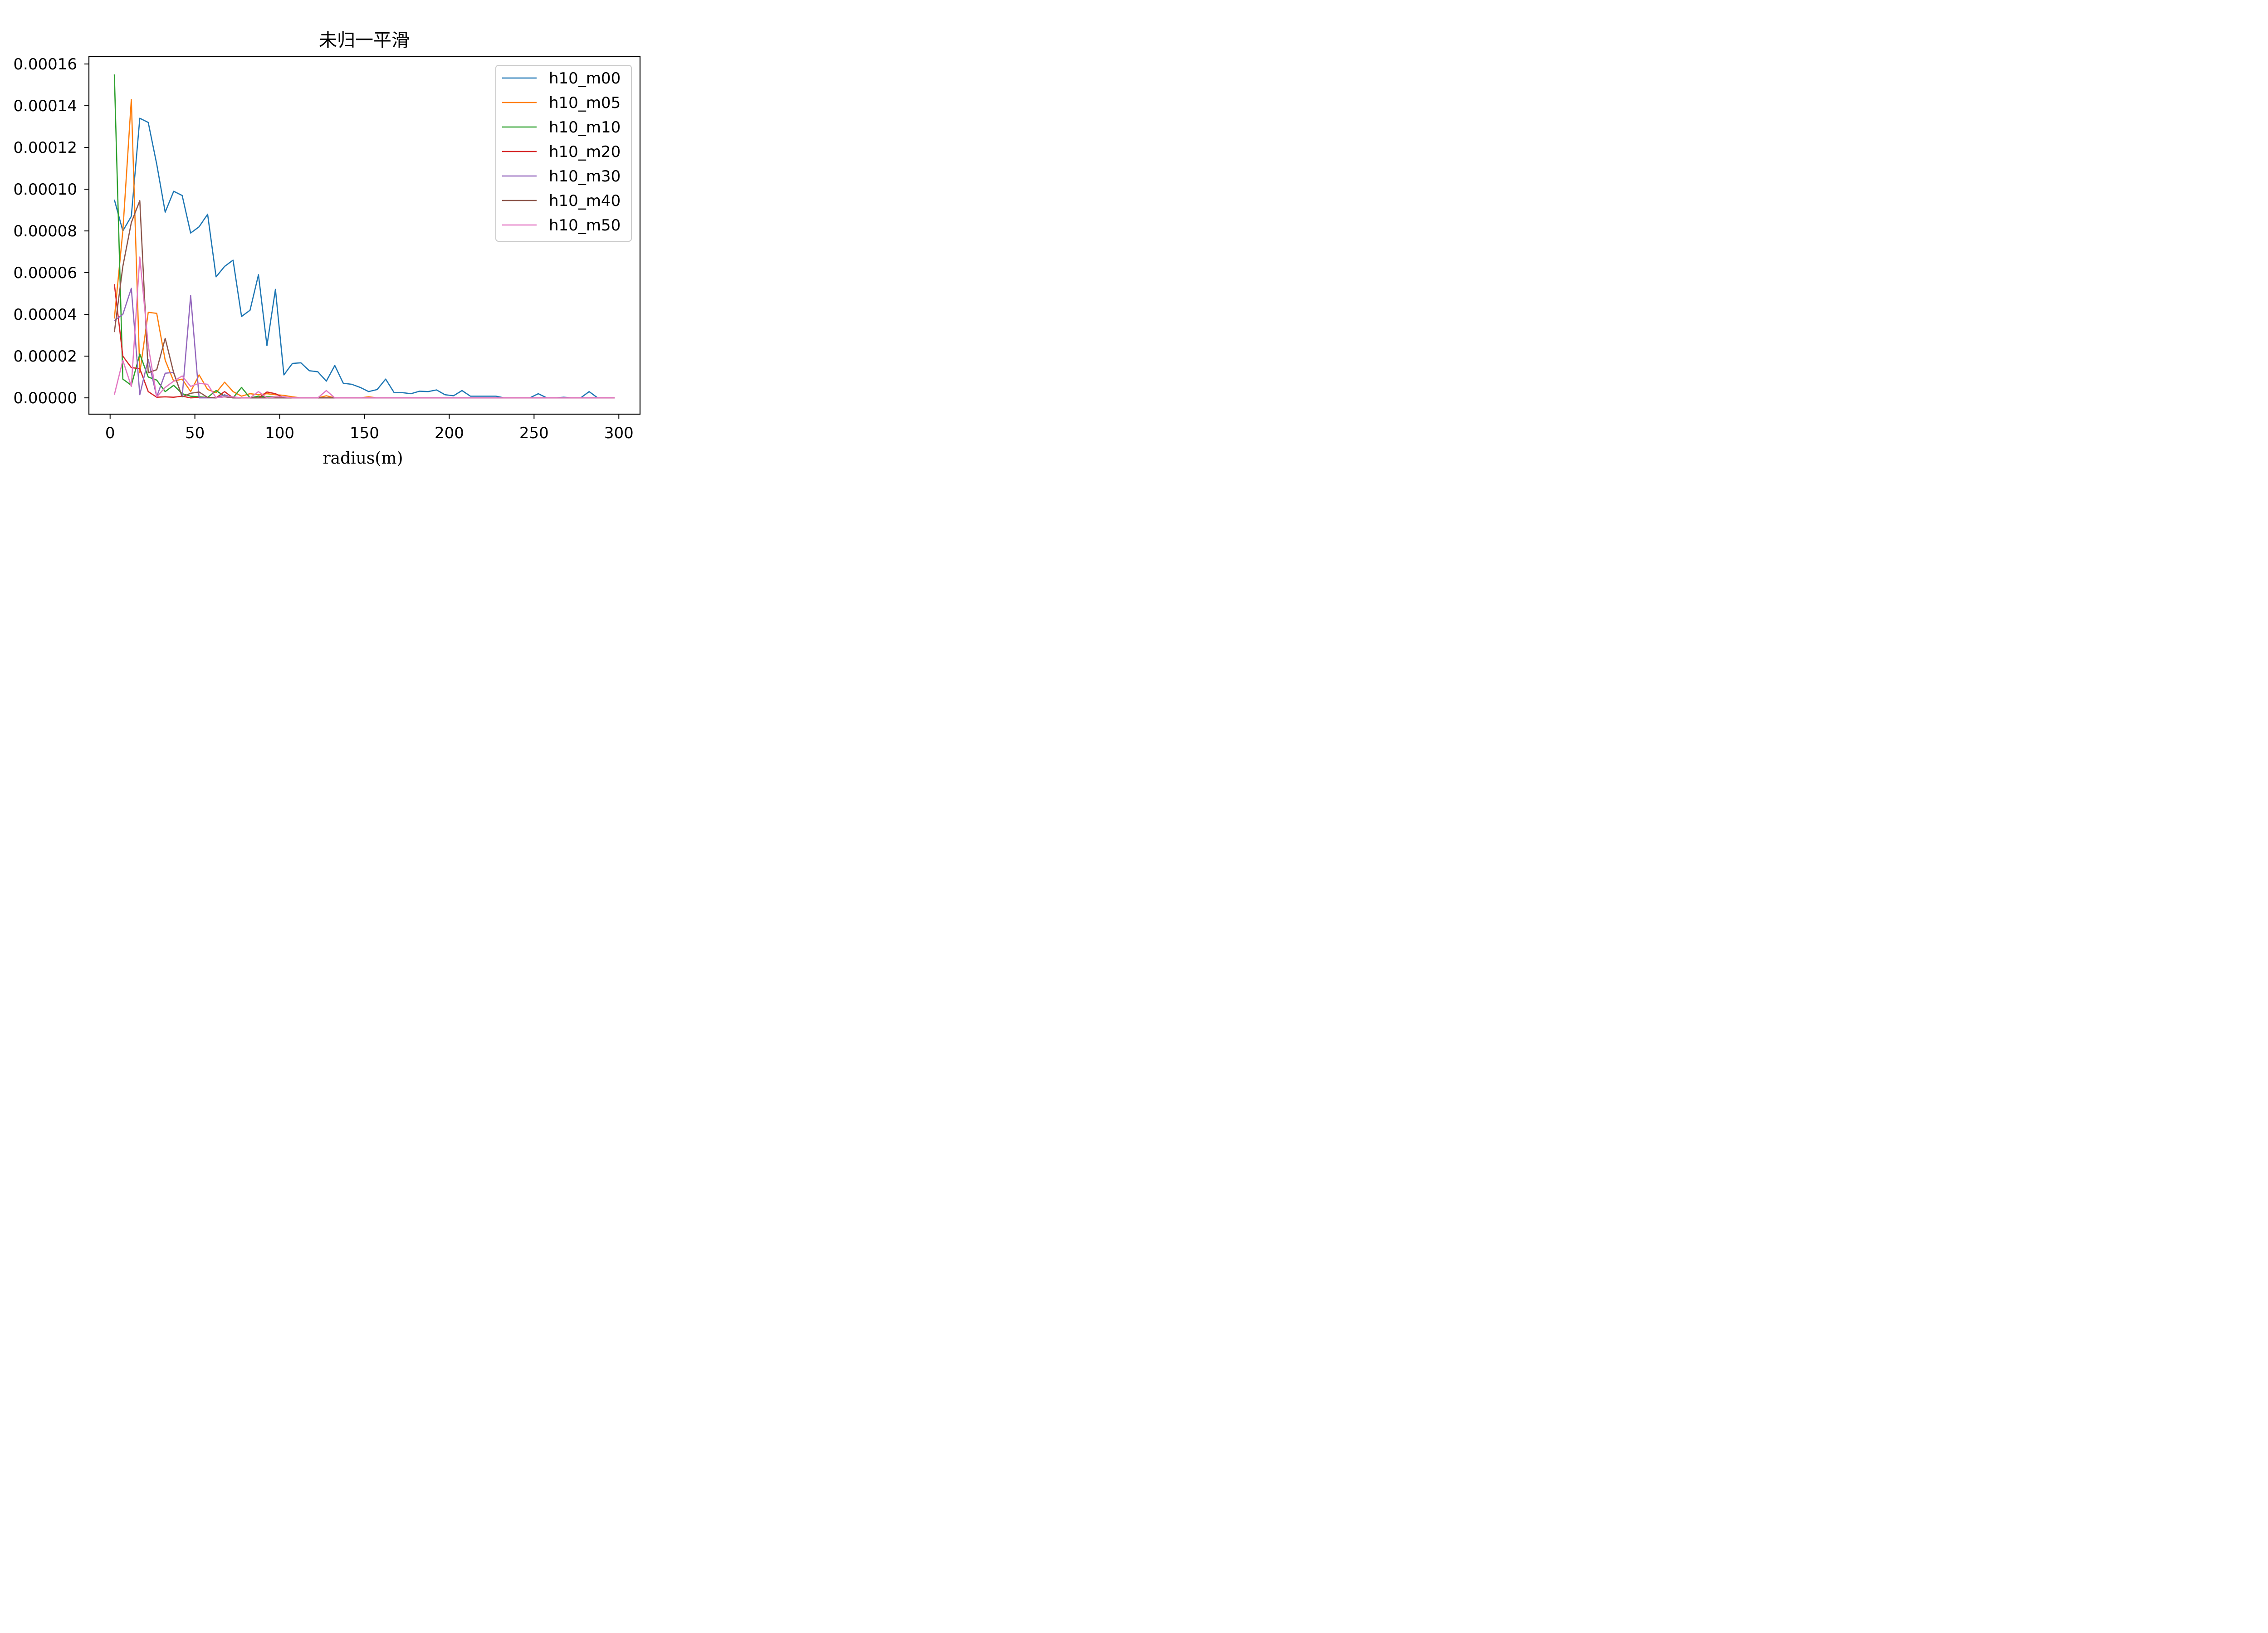 The image size is (2268, 1633). Describe the element at coordinates (585, 152) in the screenshot. I see `legend-label-h10_m20: h10_m20` at that location.